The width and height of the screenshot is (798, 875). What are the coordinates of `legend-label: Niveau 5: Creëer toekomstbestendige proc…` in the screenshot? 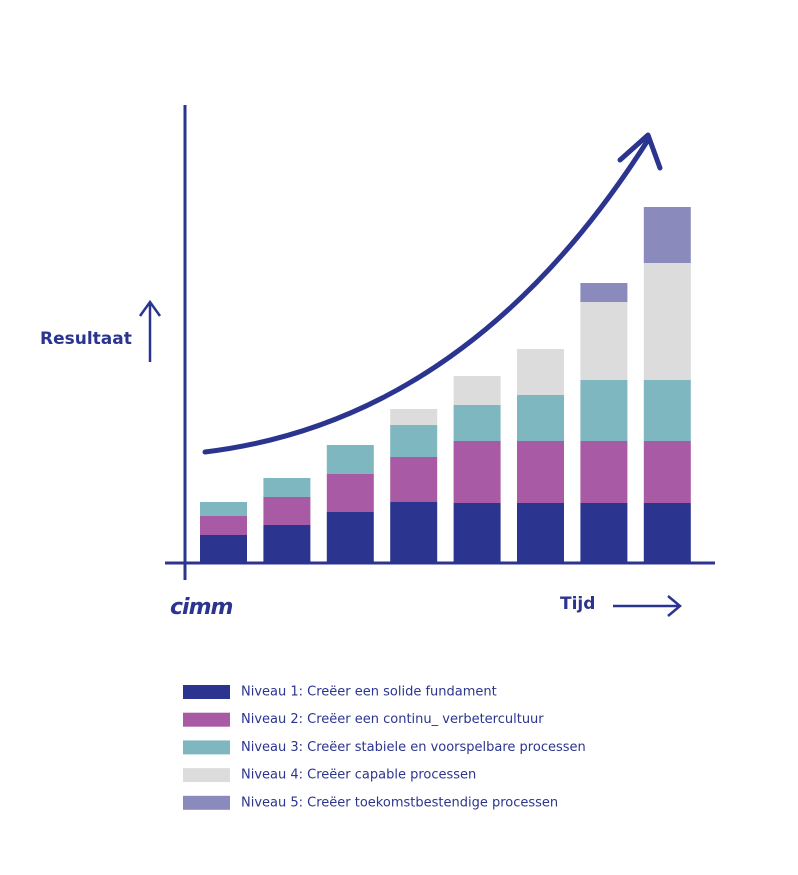 It's located at (399, 802).